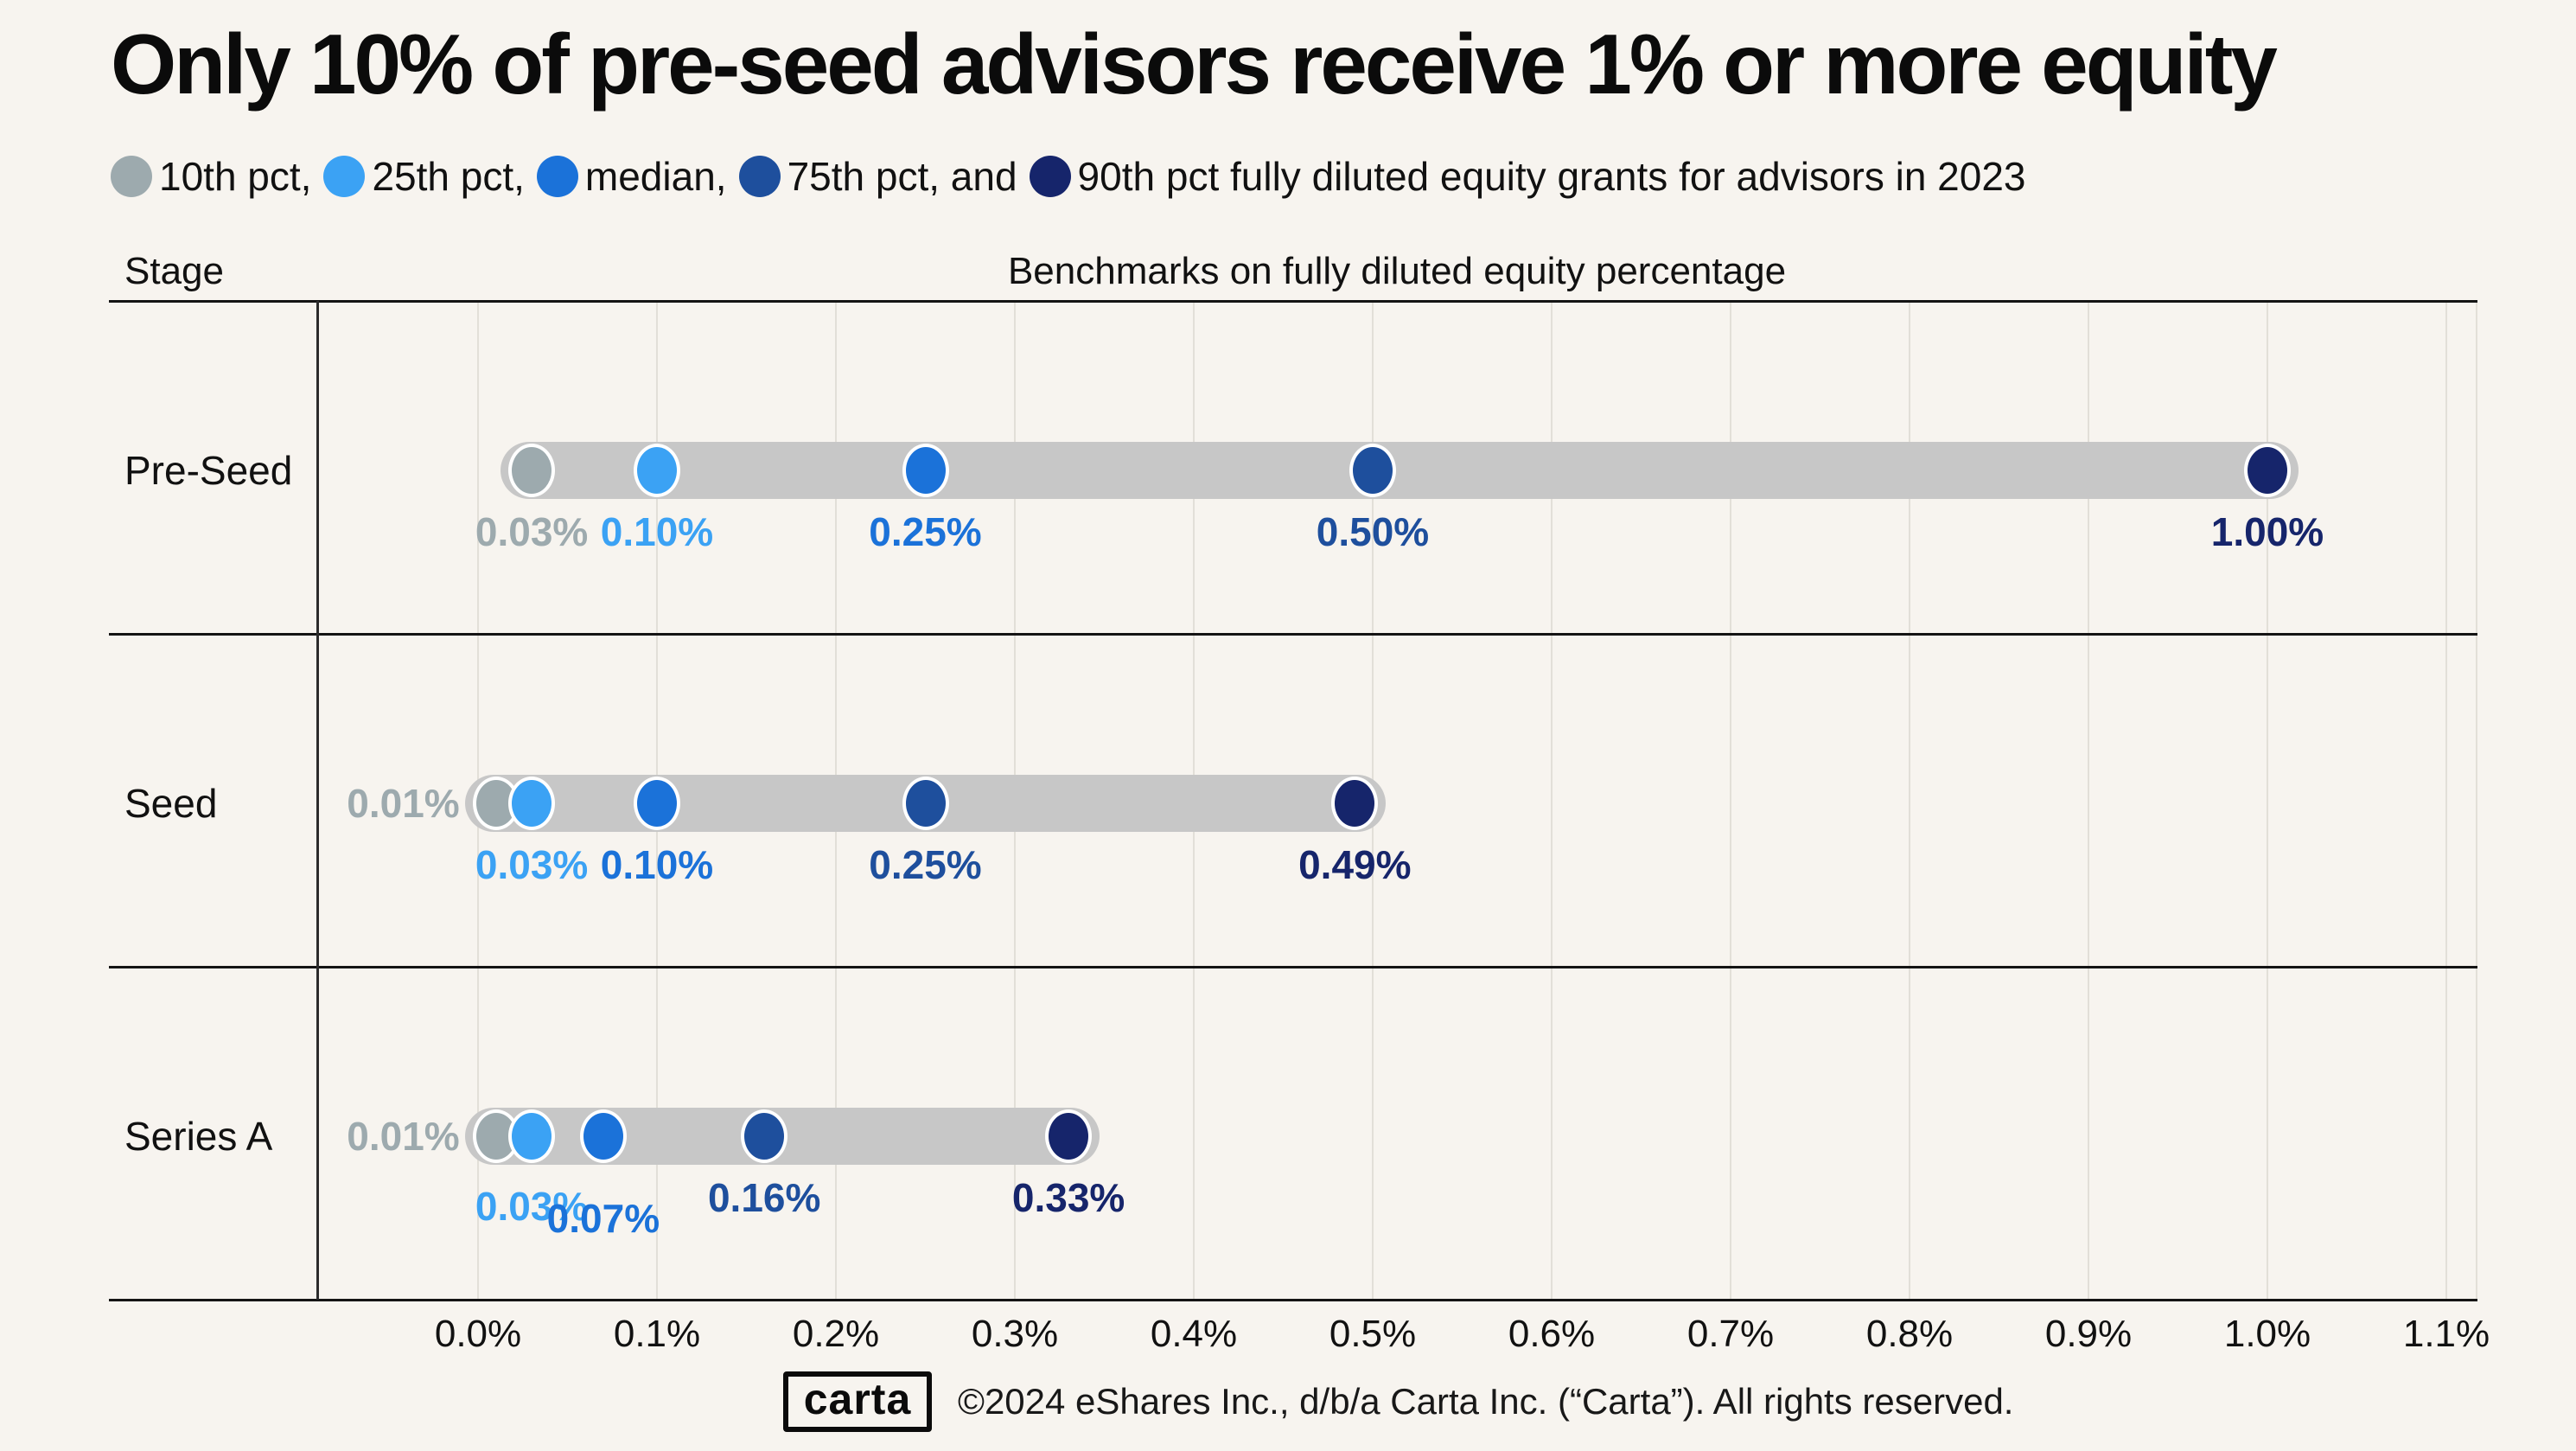 This screenshot has height=1451, width=2576. What do you see at coordinates (1068, 1197) in the screenshot?
I see `series-a-90th-pct-value-label: 0.33%` at bounding box center [1068, 1197].